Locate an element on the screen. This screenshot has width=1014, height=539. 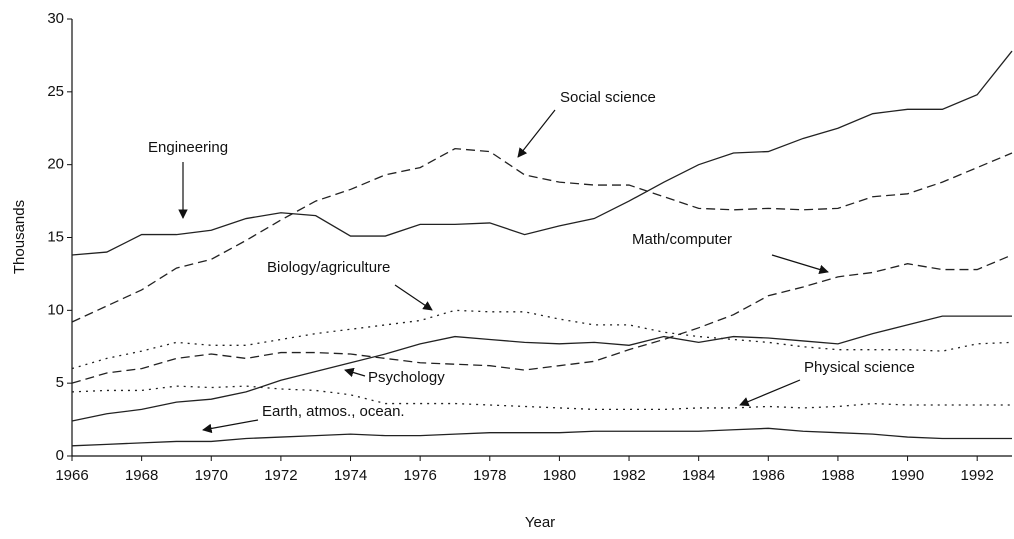
series-label: Psychology is located at coordinates (406, 377).